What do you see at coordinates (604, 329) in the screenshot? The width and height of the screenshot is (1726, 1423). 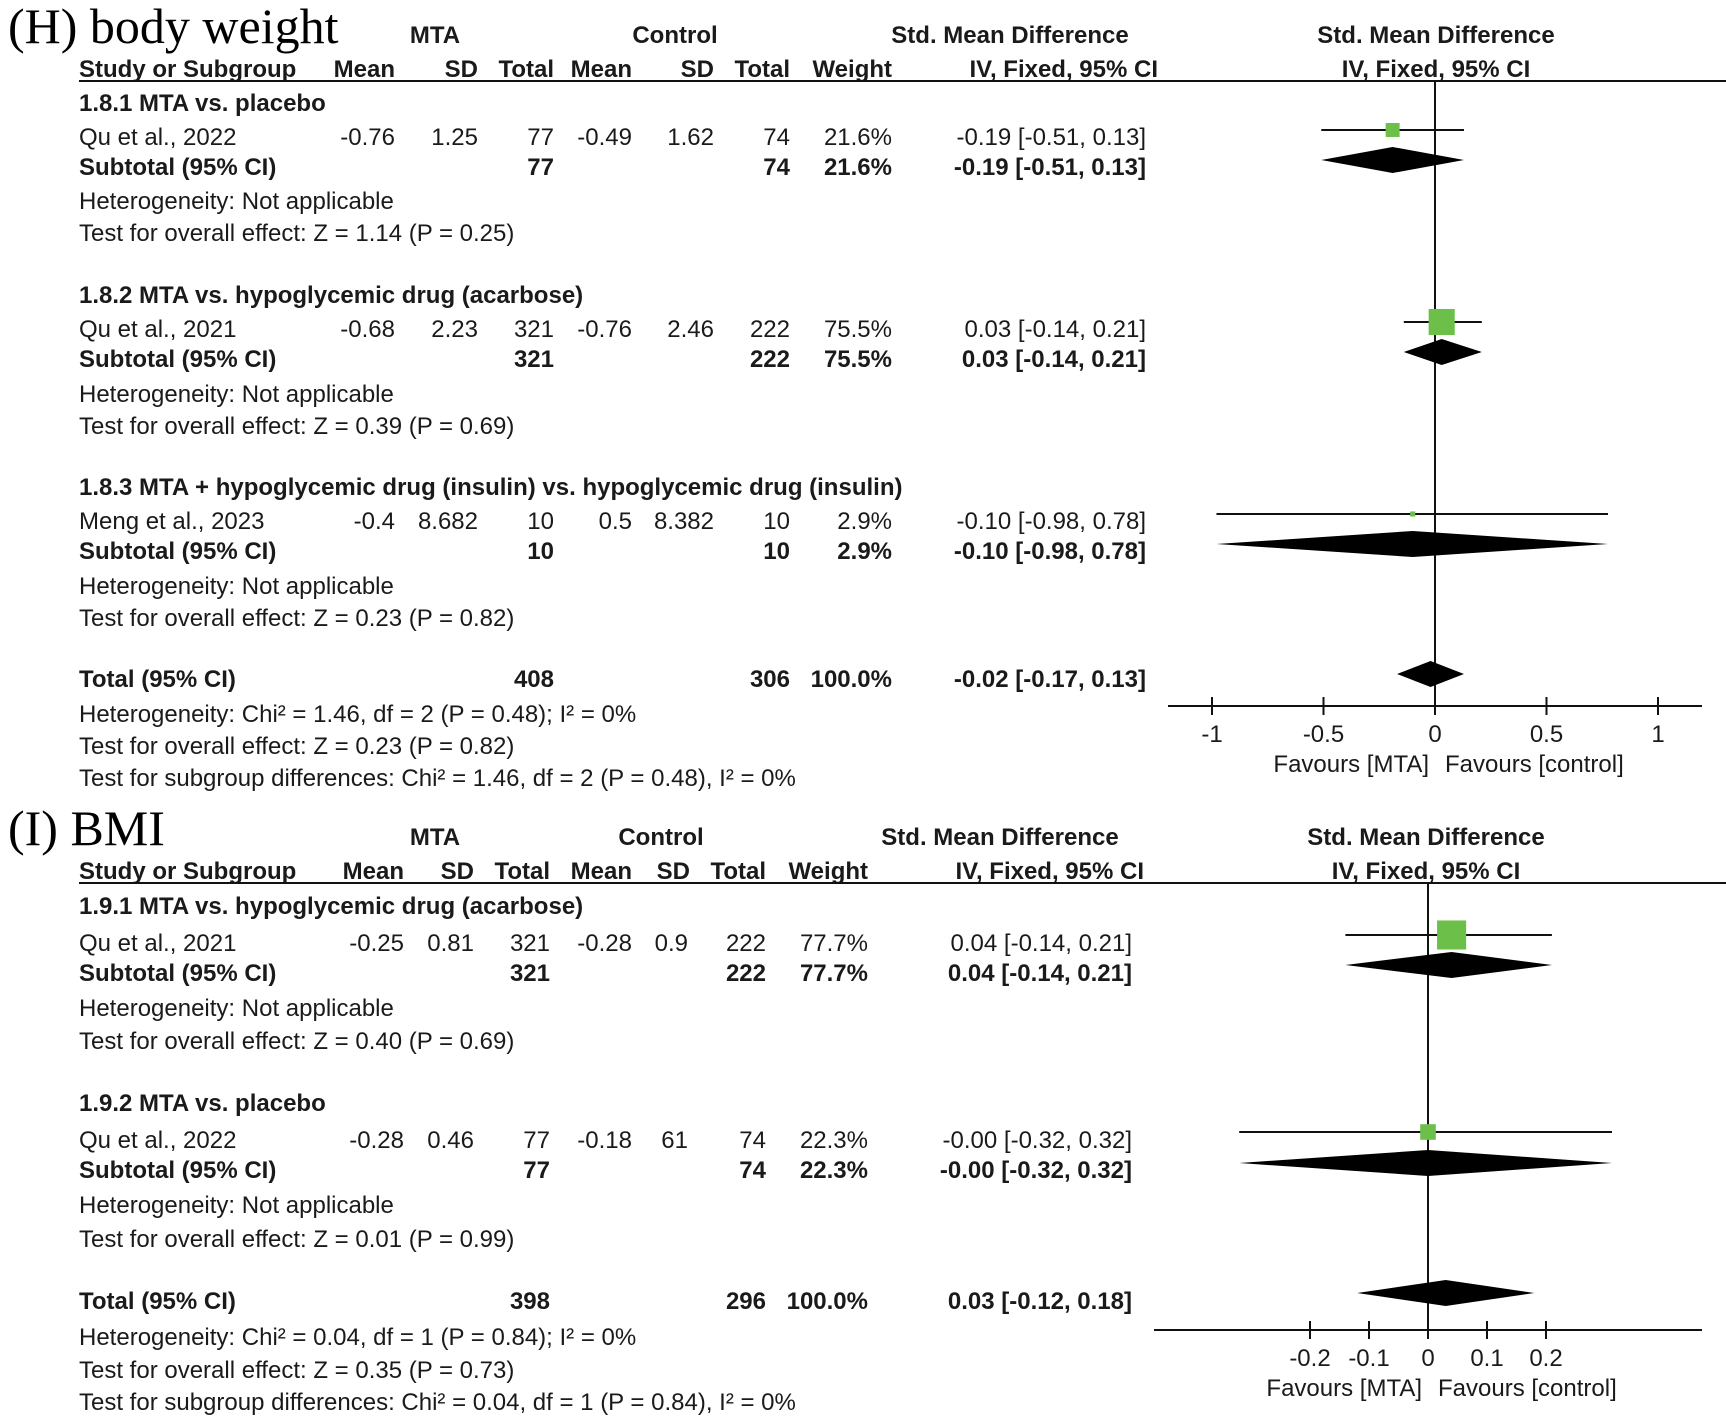 I see `cell-control-mean: -0.76` at bounding box center [604, 329].